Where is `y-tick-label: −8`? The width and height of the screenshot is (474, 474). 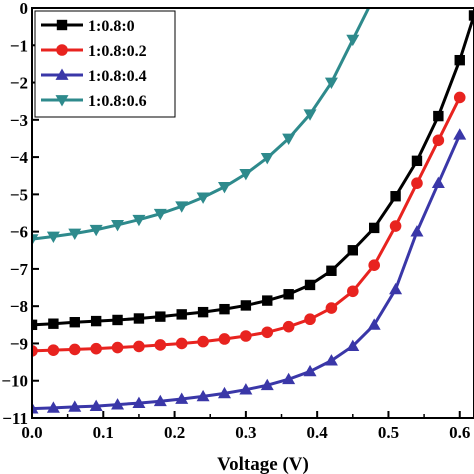 y-tick-label: −8 is located at coordinates (19, 306).